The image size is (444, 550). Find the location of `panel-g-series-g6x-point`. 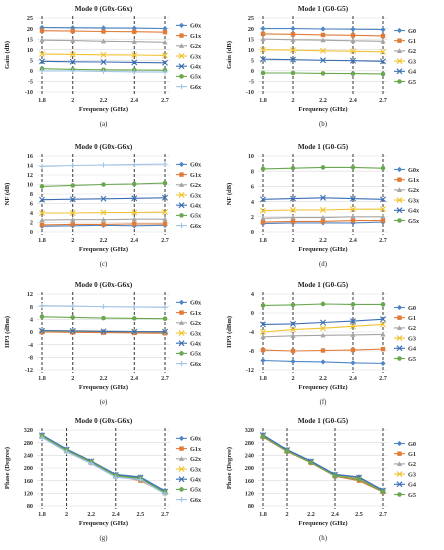

panel-g-series-g6x-point is located at coordinates (116, 477).